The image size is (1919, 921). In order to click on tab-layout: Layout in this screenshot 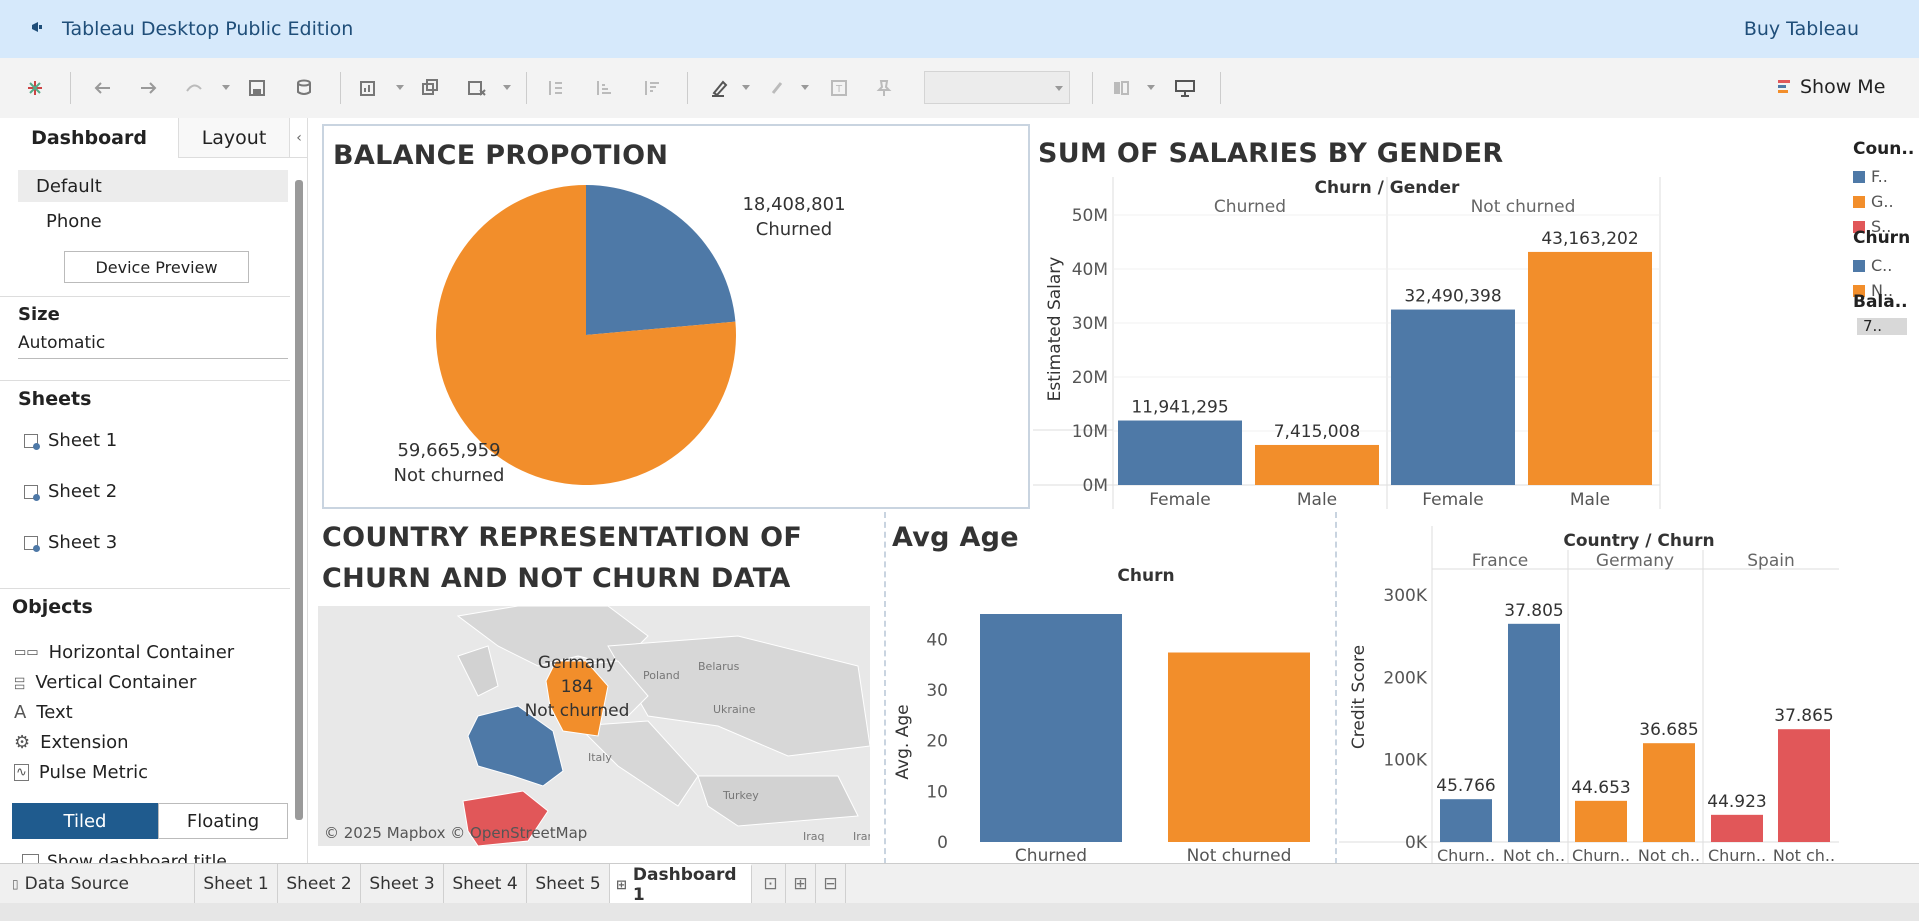, I will do `click(234, 138)`.